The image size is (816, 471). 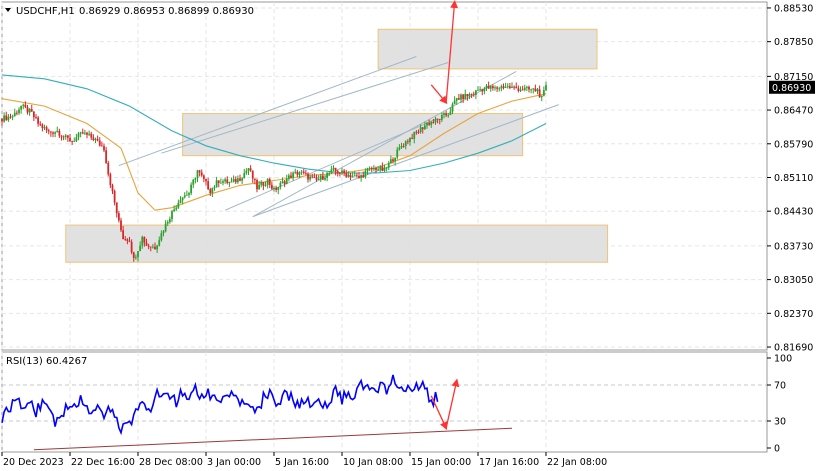 What do you see at coordinates (220, 405) in the screenshot?
I see `rsi-line` at bounding box center [220, 405].